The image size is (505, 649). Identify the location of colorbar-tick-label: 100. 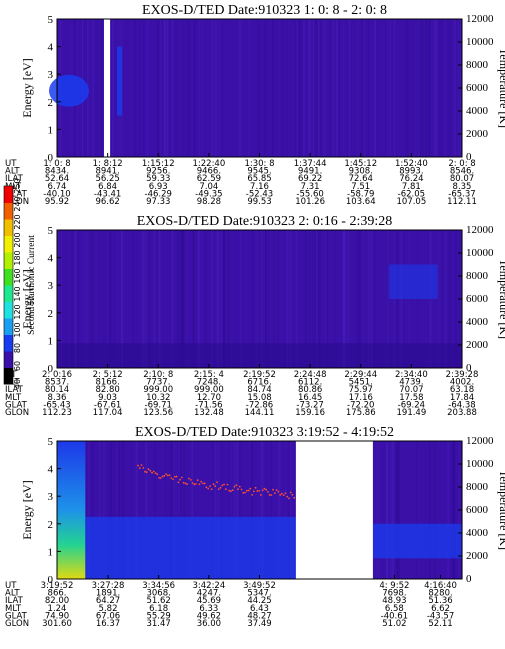
(17, 329).